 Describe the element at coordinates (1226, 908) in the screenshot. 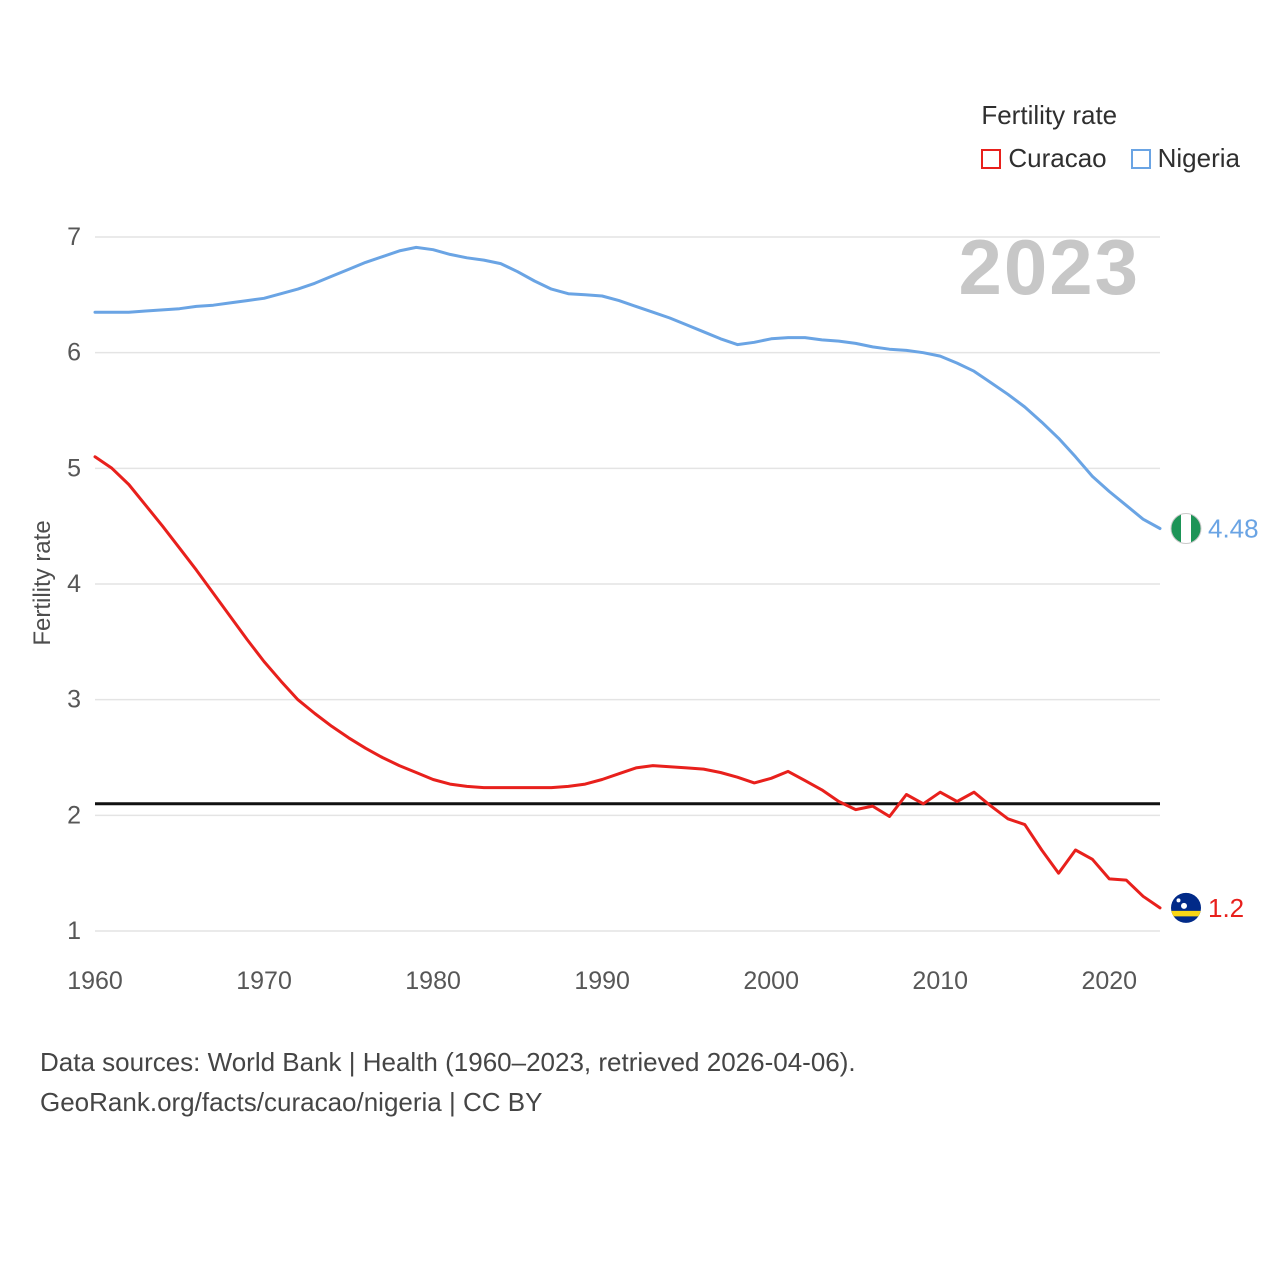

I see `curacao-end-value: 1.2` at that location.